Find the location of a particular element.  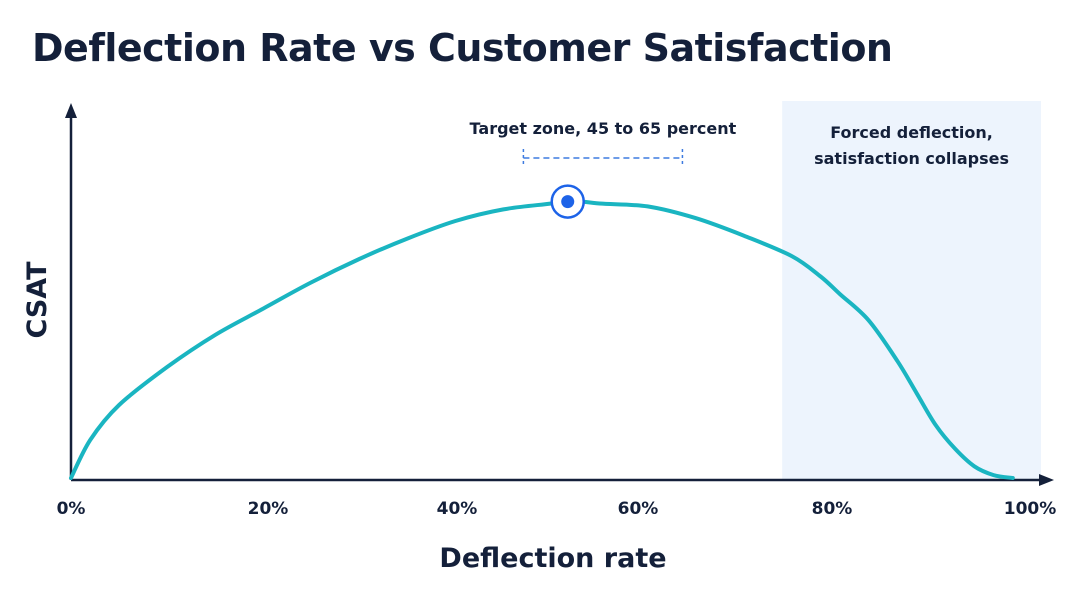

x-axis-arrow is located at coordinates (1046, 480).